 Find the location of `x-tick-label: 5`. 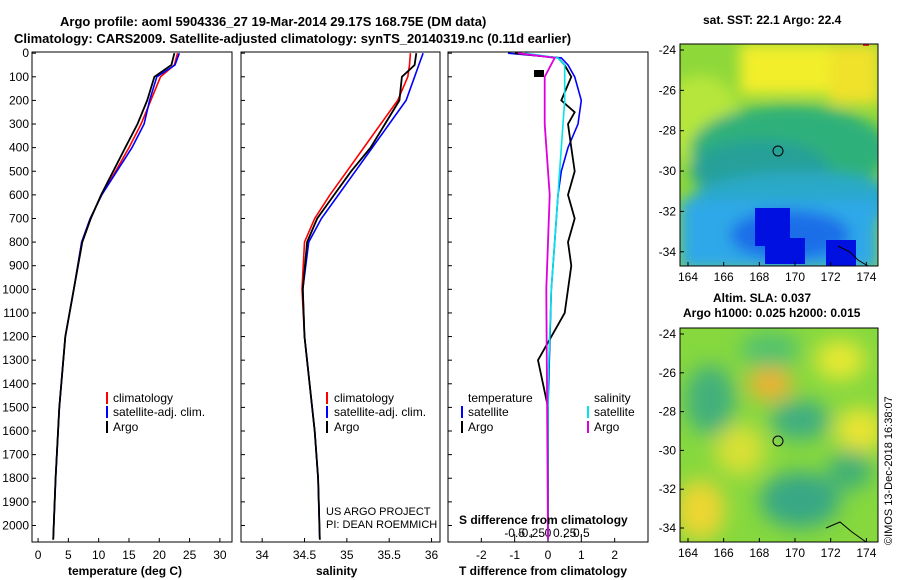

x-tick-label: 5 is located at coordinates (68, 555).